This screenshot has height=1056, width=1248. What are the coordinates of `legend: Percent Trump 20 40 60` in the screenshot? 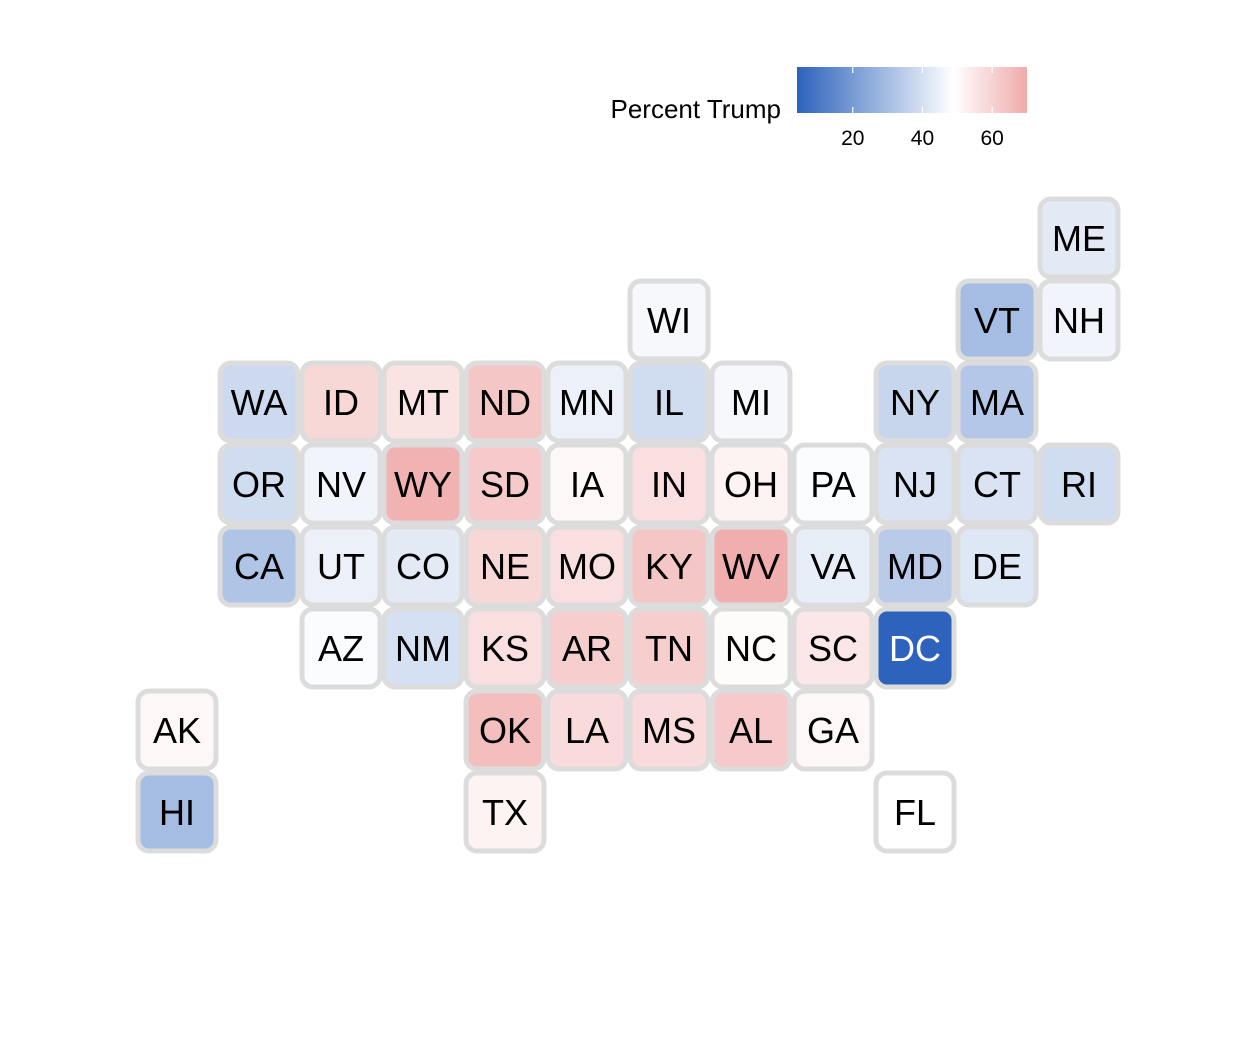 It's located at (818, 108).